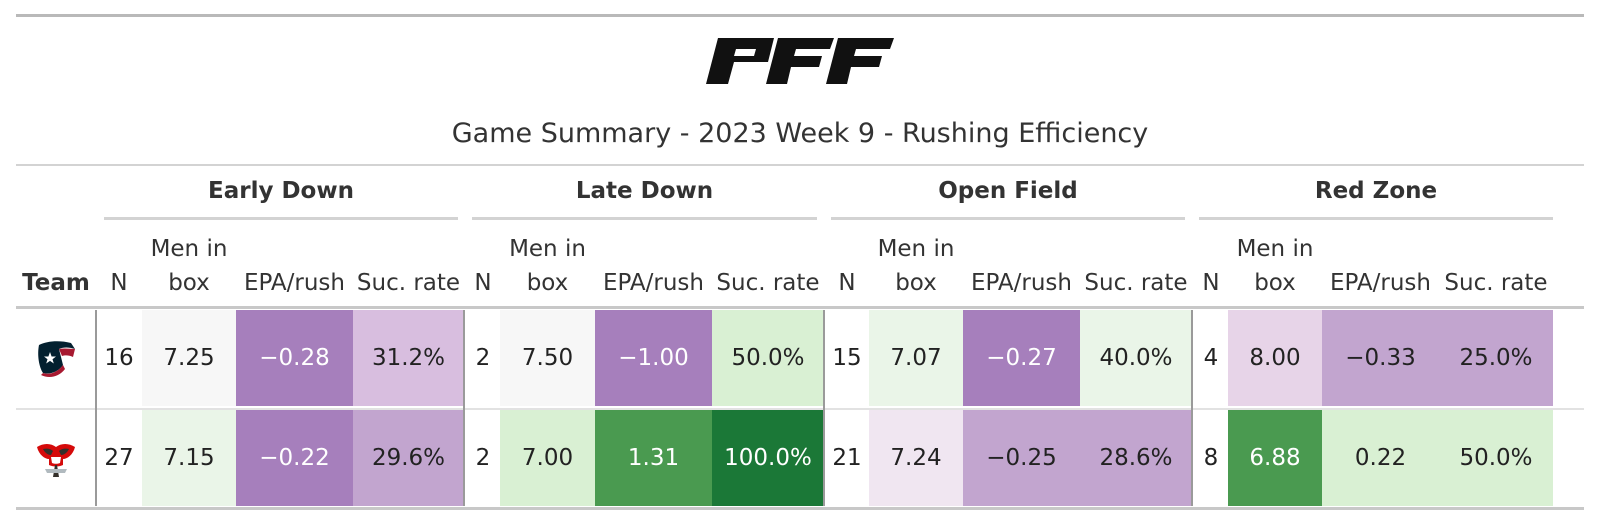  Describe the element at coordinates (56, 283) in the screenshot. I see `col-header-team: Team` at that location.